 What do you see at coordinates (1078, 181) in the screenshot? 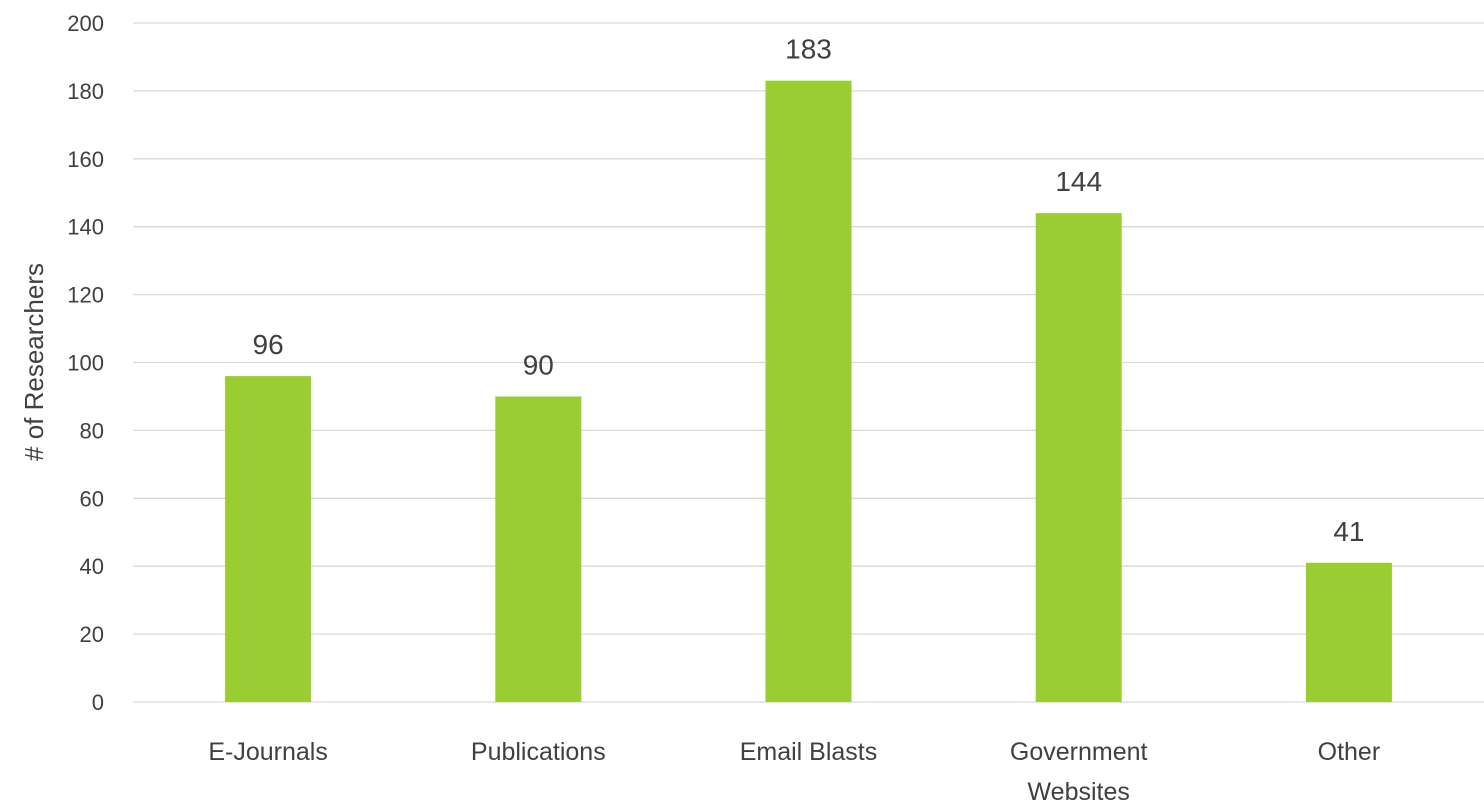
I see `data-label: 144` at bounding box center [1078, 181].